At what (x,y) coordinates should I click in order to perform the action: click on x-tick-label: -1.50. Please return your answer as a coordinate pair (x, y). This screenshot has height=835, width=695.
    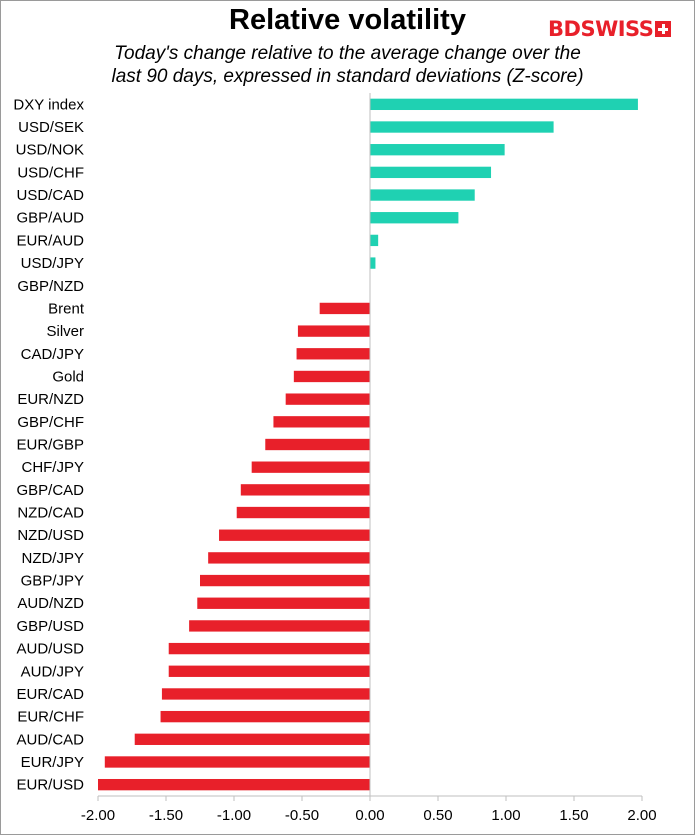
    Looking at the image, I should click on (166, 815).